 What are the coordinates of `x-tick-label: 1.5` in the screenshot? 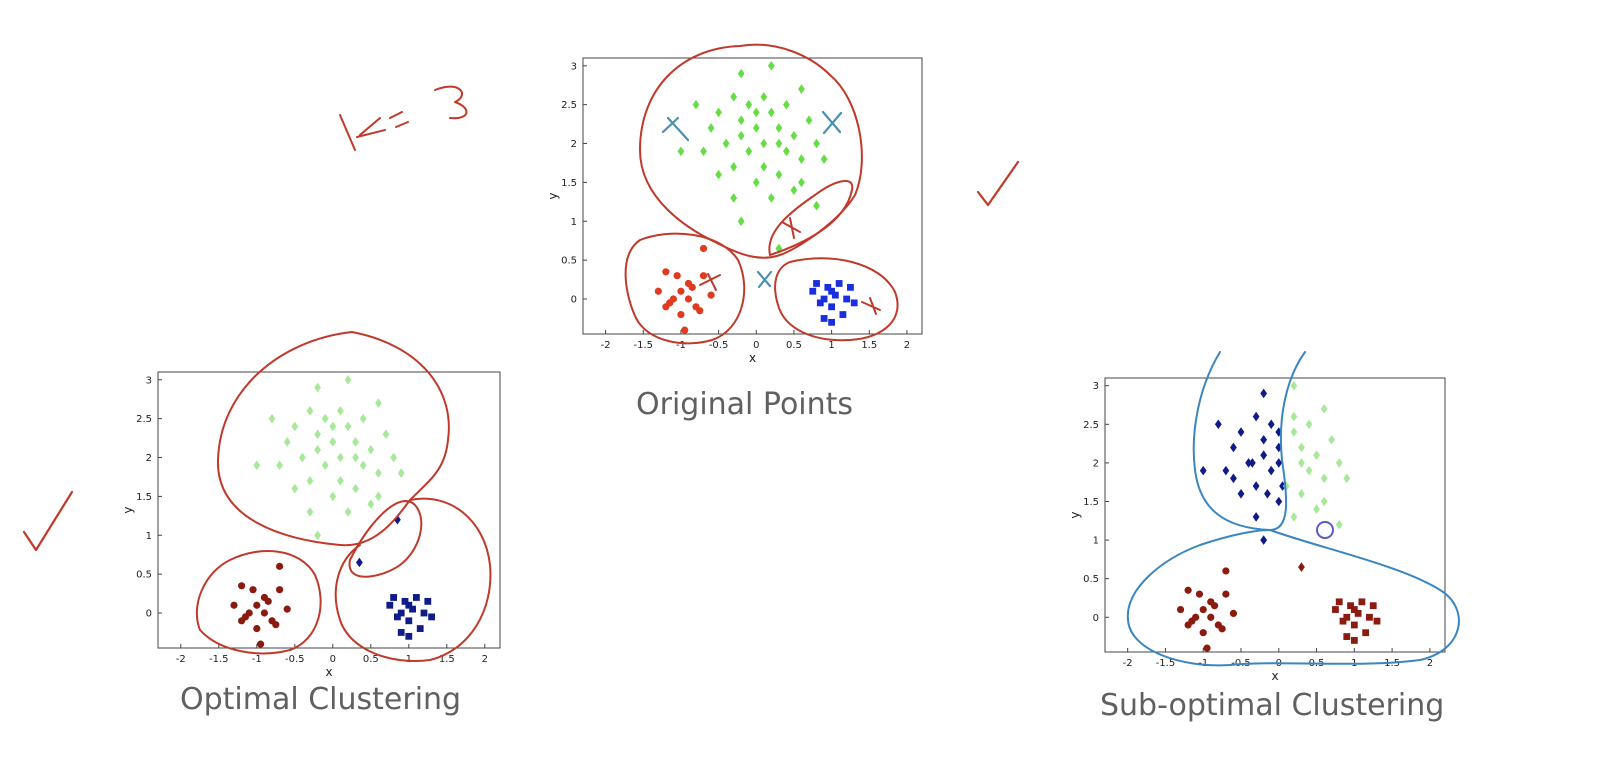 It's located at (447, 659).